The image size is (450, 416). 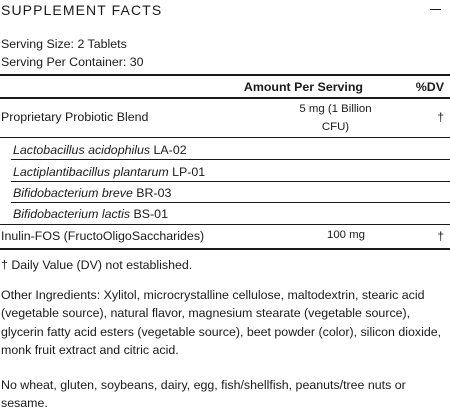 What do you see at coordinates (154, 193) in the screenshot?
I see `strain-code: BR-03` at bounding box center [154, 193].